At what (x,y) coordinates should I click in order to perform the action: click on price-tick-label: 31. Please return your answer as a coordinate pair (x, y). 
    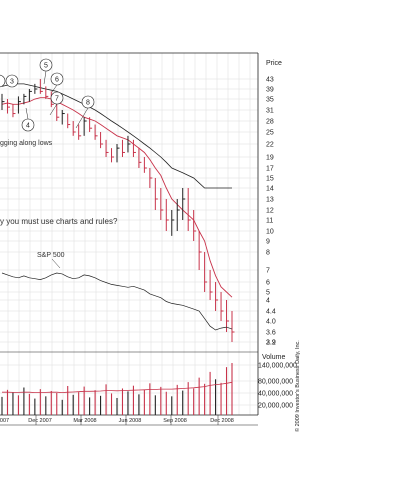
    Looking at the image, I should click on (270, 111).